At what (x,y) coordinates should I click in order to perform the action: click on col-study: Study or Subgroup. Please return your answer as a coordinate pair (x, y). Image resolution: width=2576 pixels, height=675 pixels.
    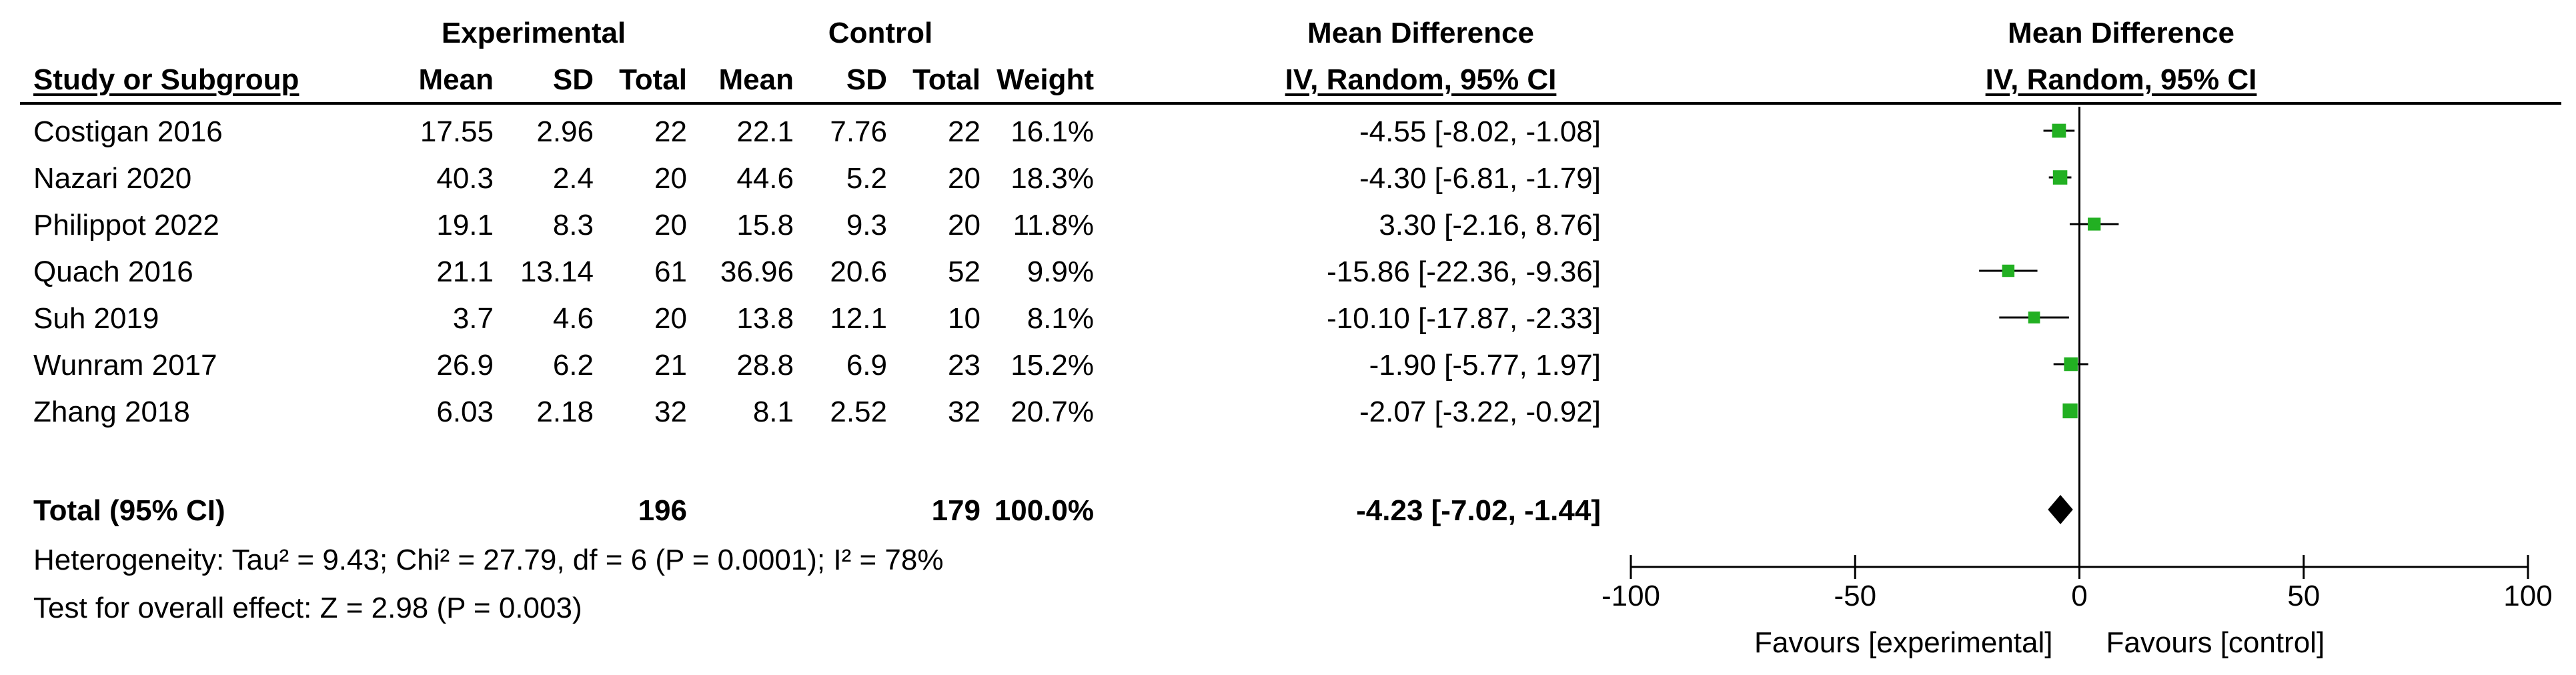
    Looking at the image, I should click on (166, 79).